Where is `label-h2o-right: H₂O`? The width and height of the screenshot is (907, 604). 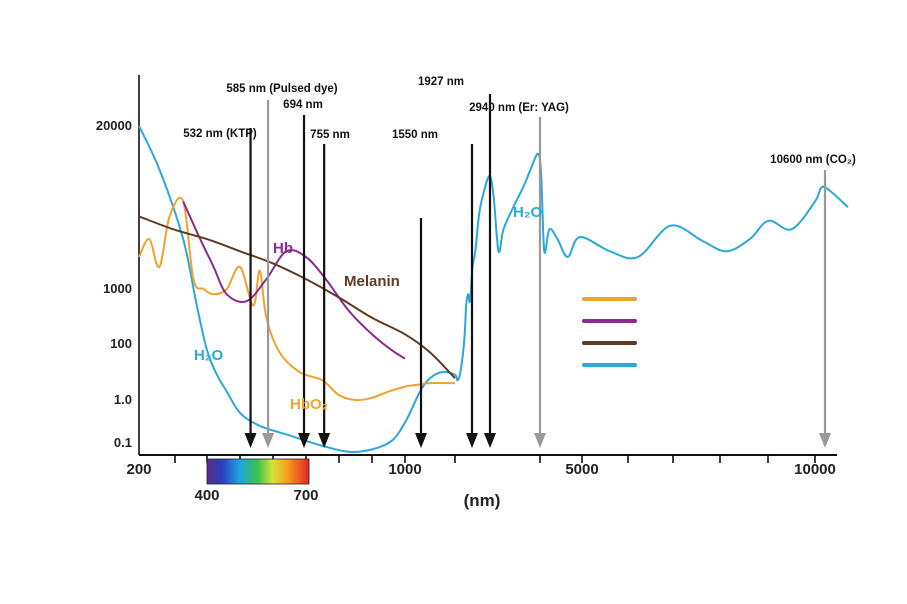 label-h2o-right: H₂O is located at coordinates (527, 212).